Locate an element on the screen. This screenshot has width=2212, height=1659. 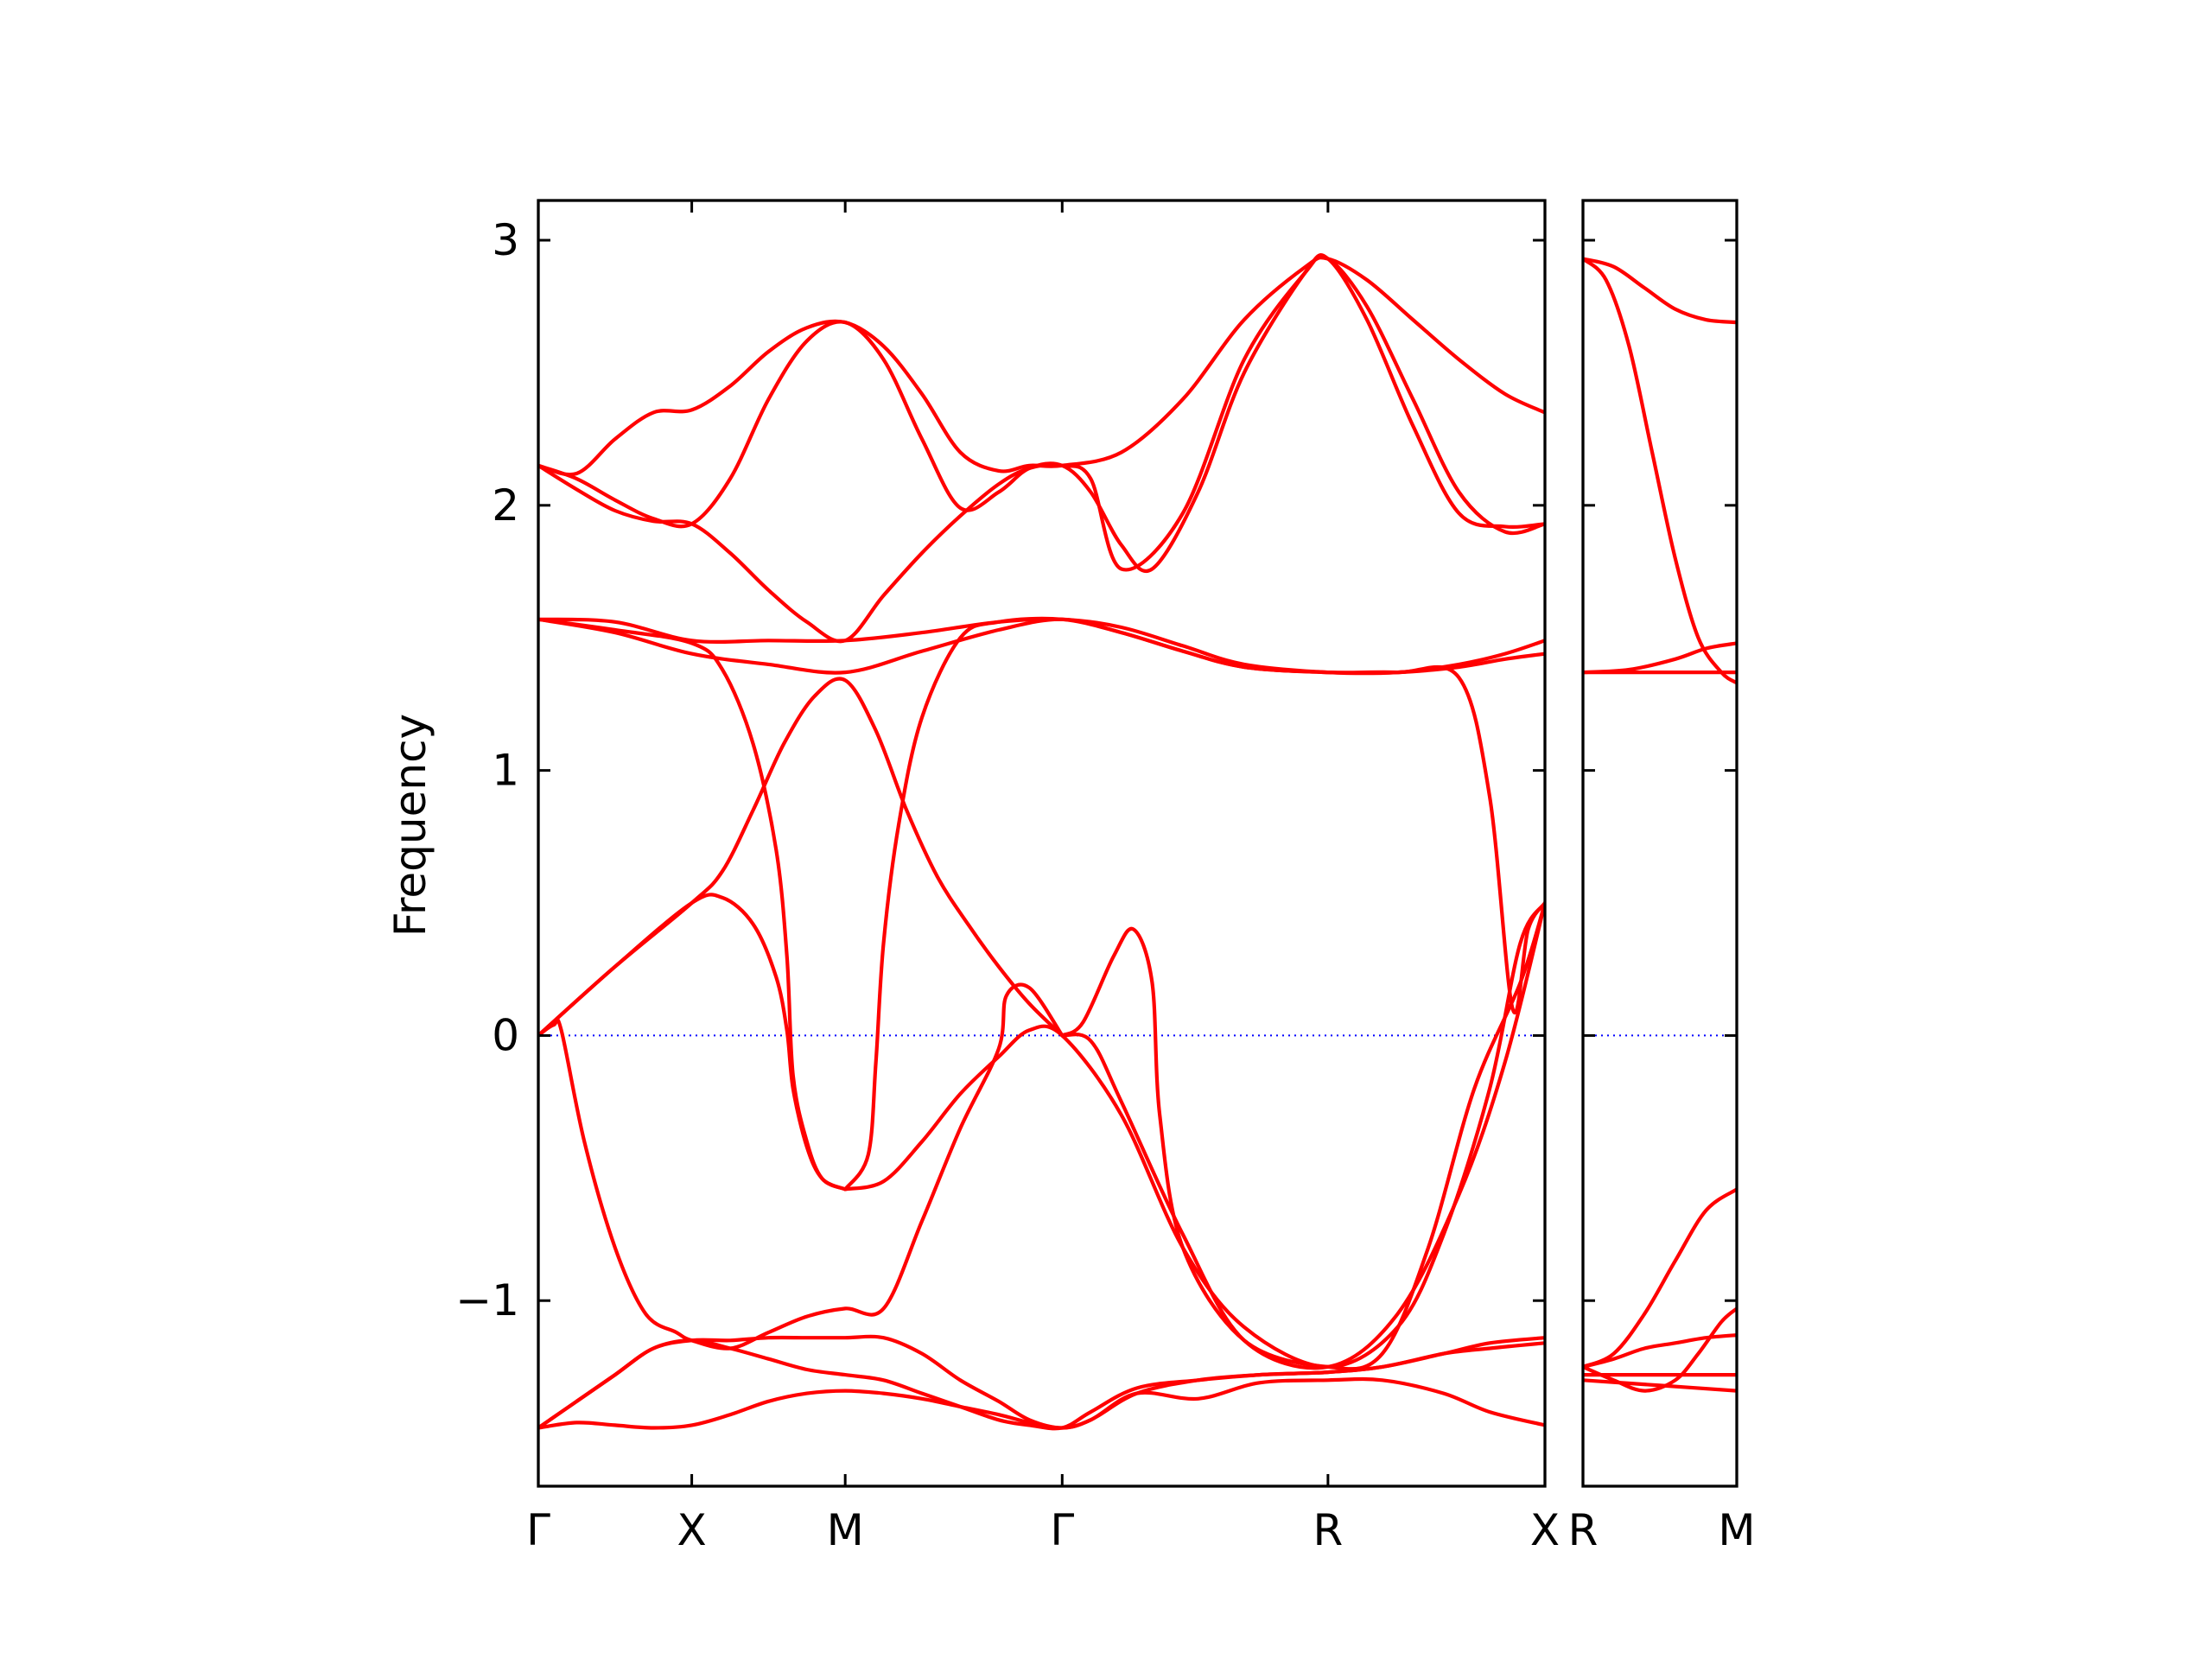
y-tick-label: 3 is located at coordinates (506, 240).